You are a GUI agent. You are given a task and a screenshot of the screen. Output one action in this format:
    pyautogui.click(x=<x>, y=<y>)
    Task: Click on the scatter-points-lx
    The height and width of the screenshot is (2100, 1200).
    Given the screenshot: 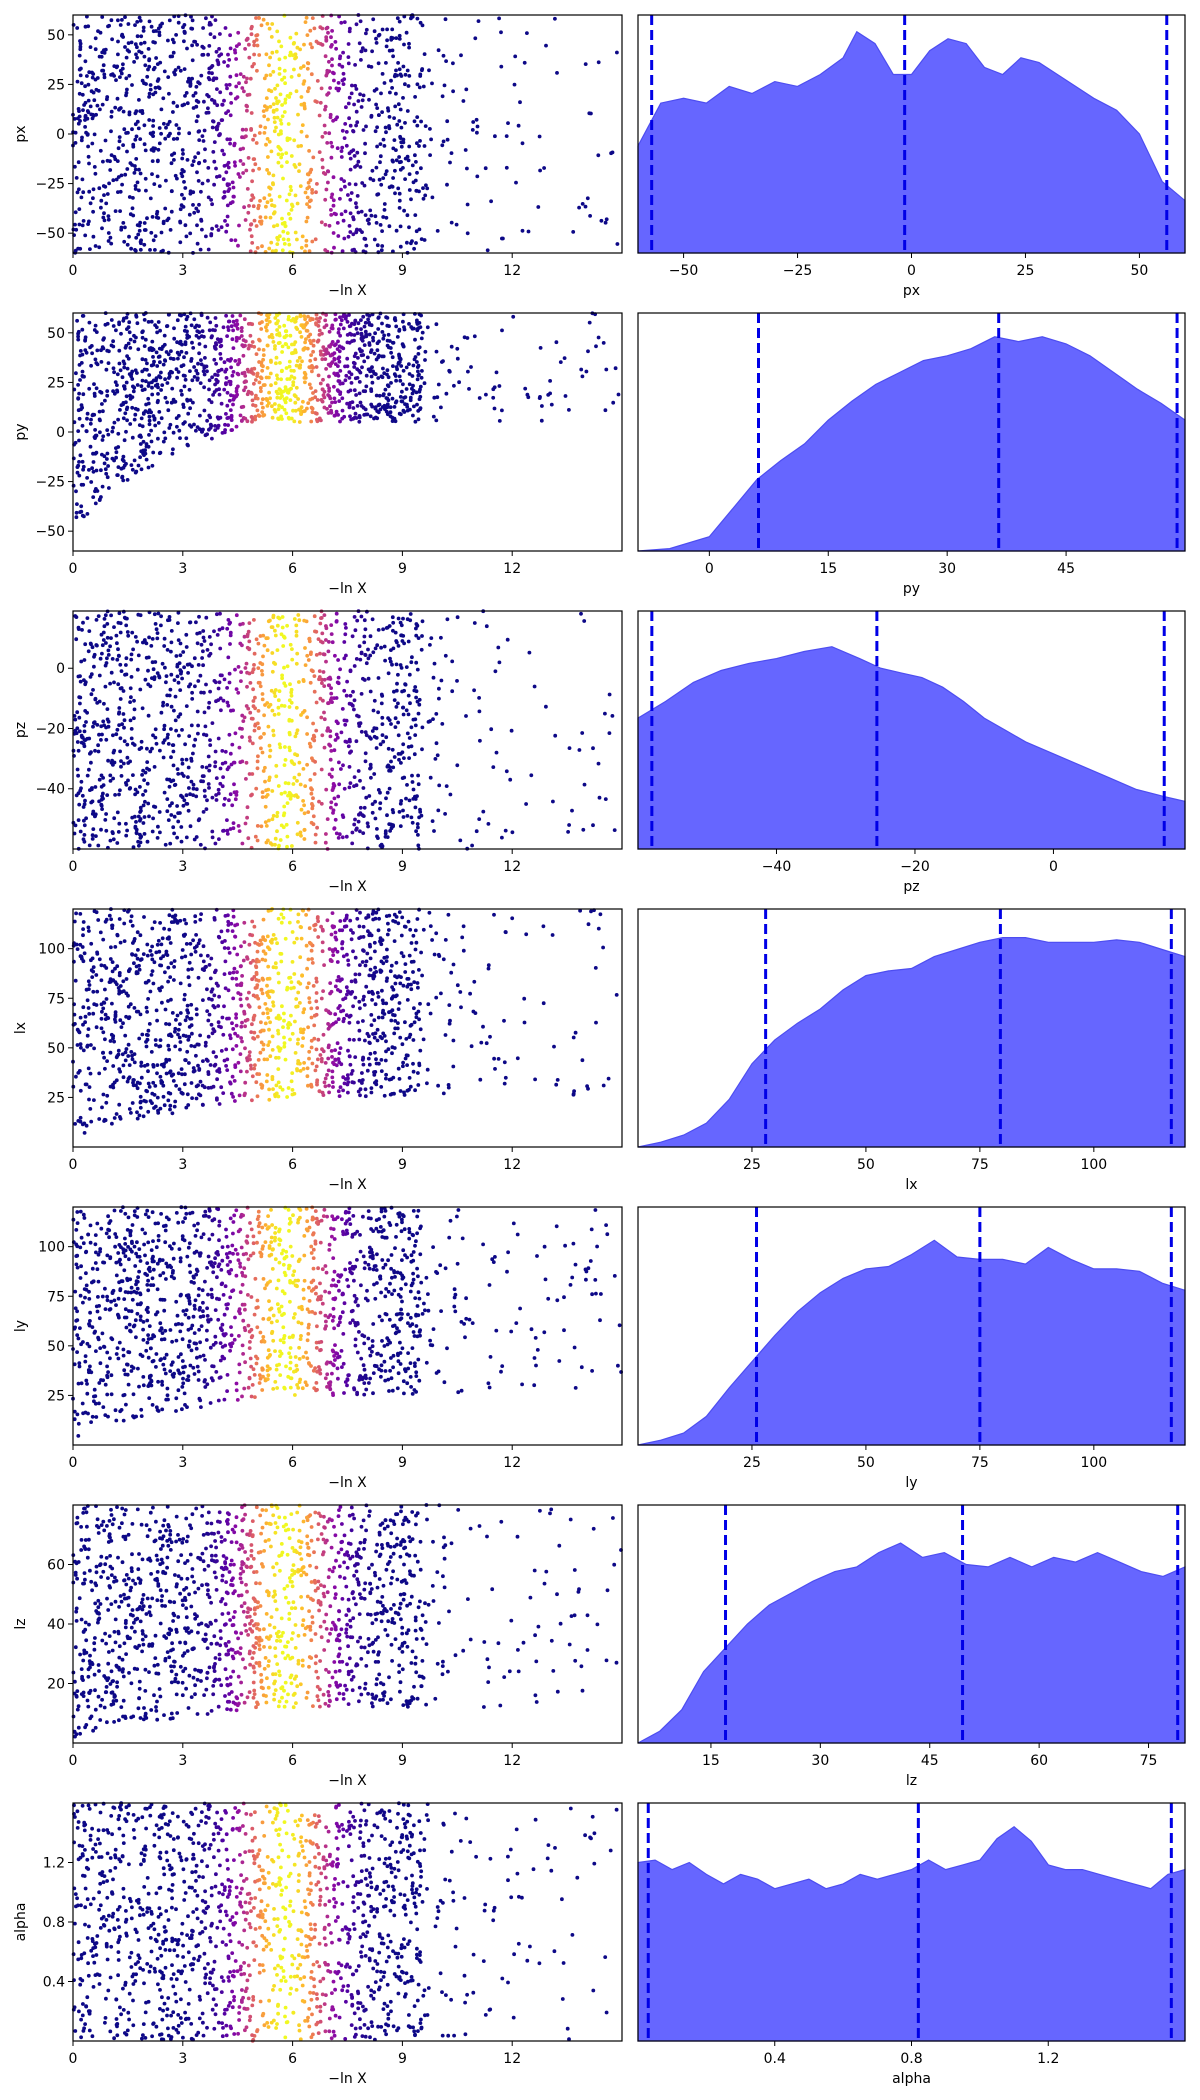 What is the action you would take?
    pyautogui.click(x=345, y=1021)
    